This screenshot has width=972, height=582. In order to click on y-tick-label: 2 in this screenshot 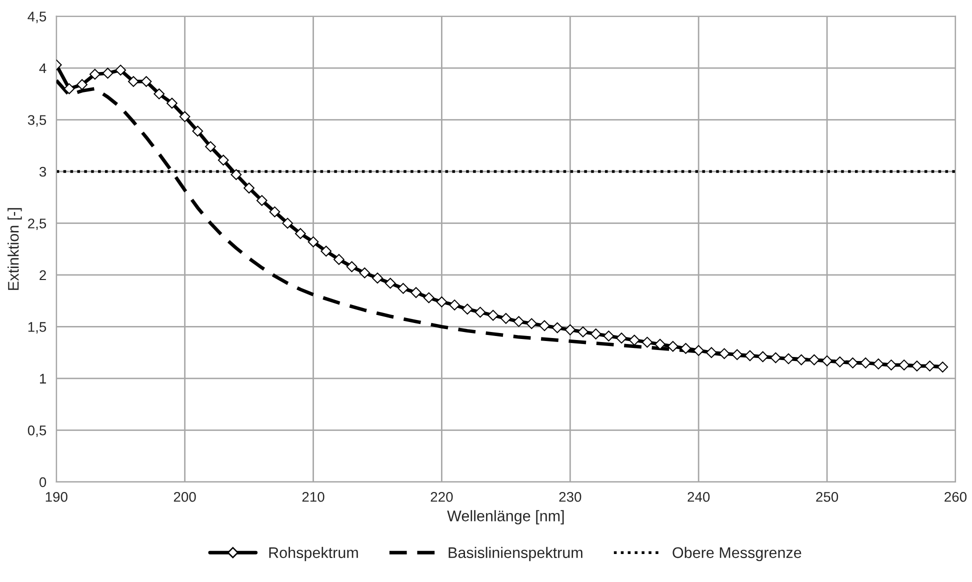, I will do `click(43, 275)`.